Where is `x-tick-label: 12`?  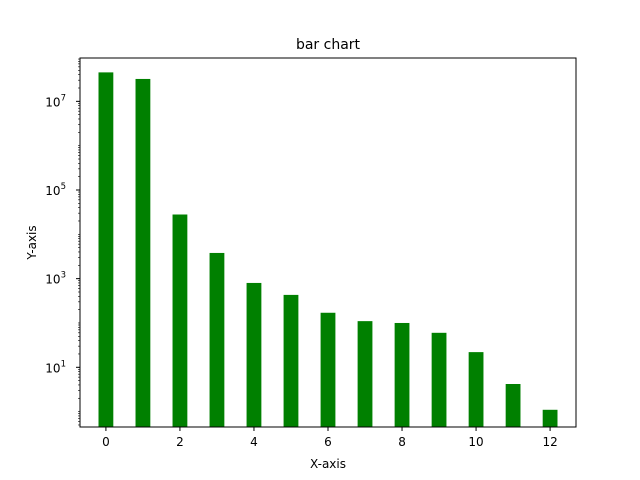 x-tick-label: 12 is located at coordinates (549, 442).